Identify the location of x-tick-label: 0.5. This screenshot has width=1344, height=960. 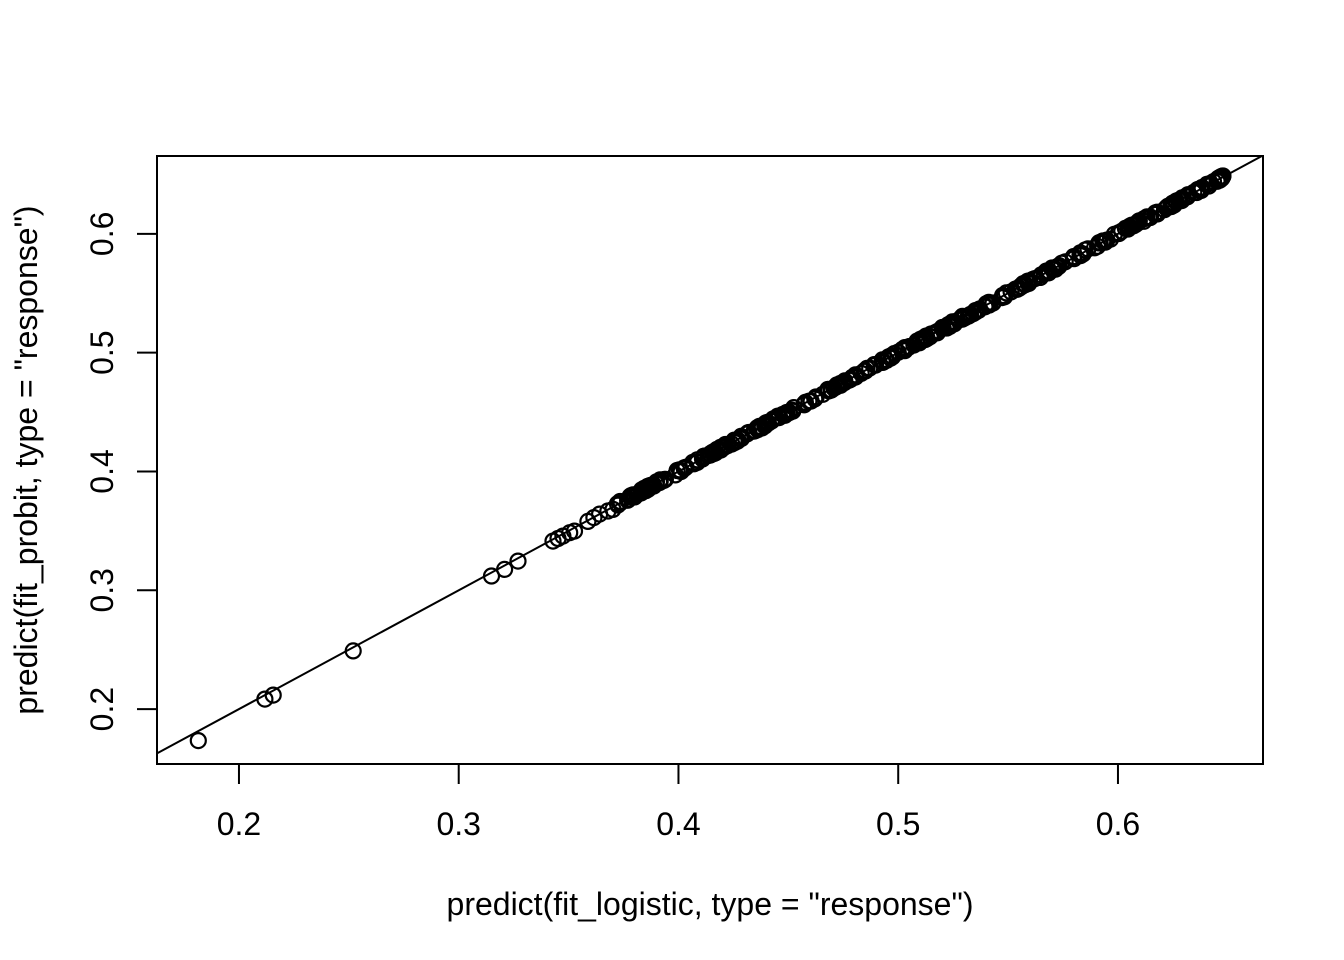
(898, 824).